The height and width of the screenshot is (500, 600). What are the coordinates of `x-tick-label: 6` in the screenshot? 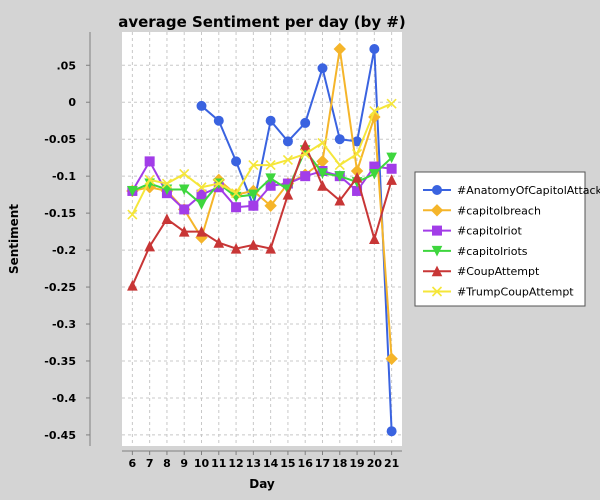 It's located at (133, 463).